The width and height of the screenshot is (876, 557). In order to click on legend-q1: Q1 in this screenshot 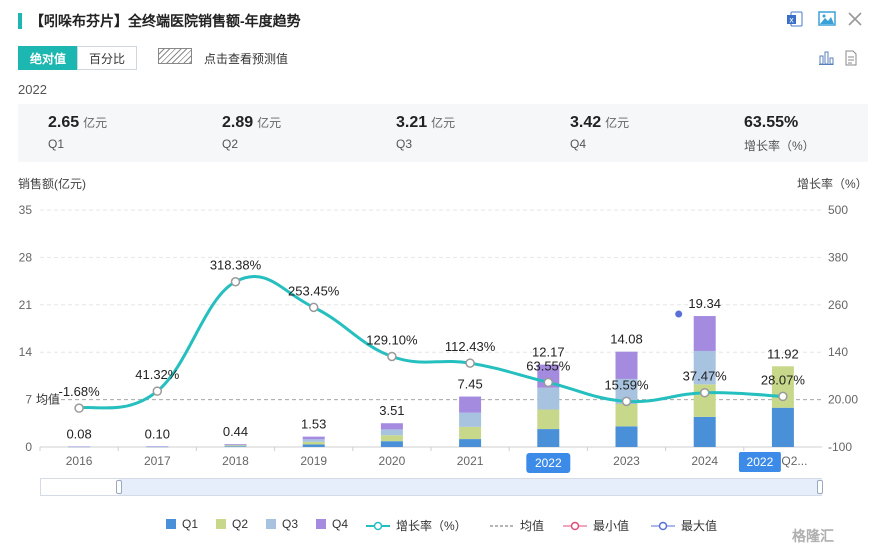, I will do `click(182, 524)`.